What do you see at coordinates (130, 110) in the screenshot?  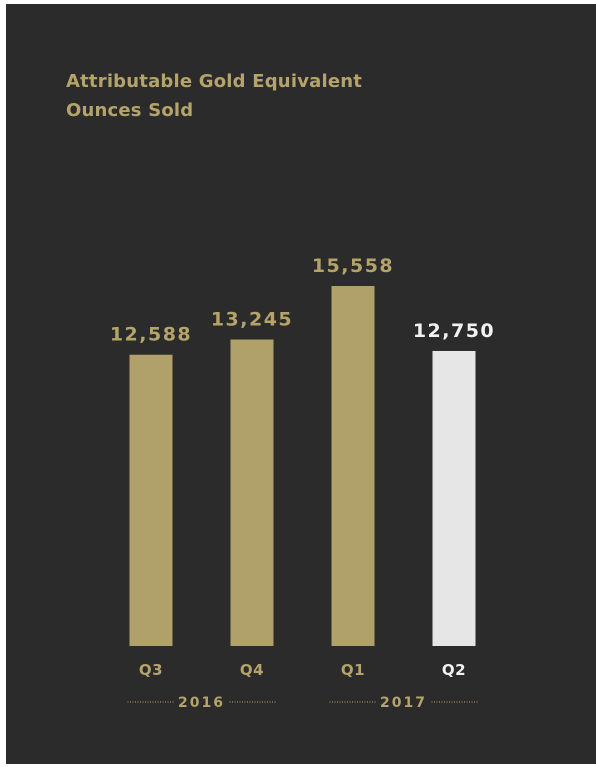 I see `chart-title-line-2: Ounces Sold` at bounding box center [130, 110].